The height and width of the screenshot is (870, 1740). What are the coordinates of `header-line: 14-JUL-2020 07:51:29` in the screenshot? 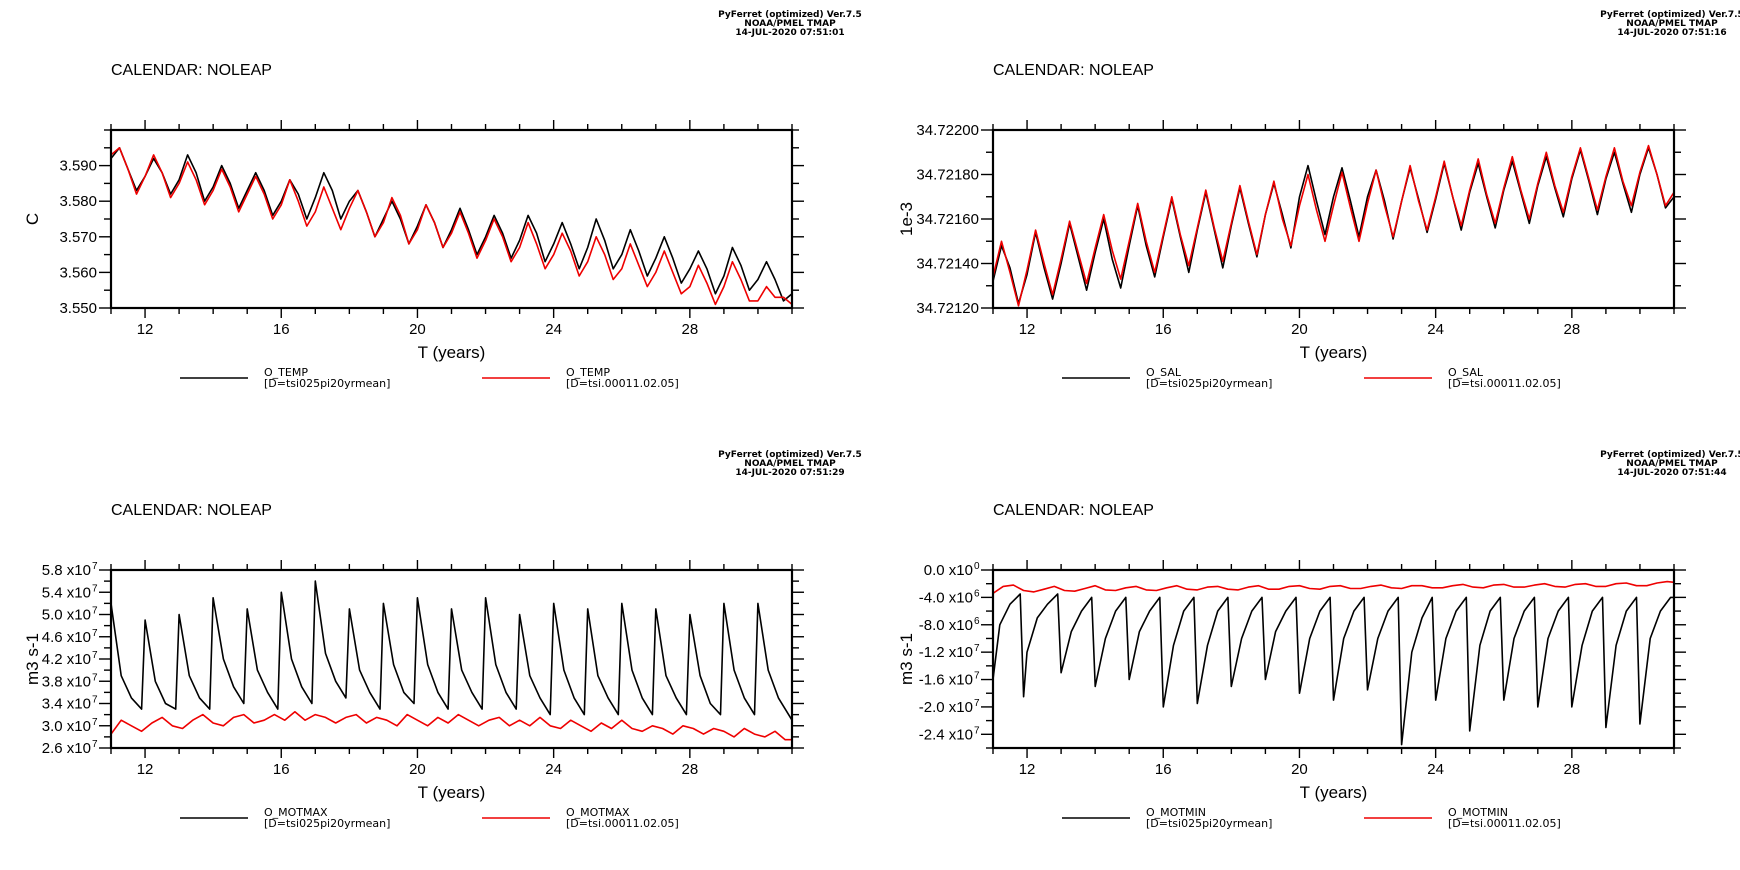 It's located at (789, 473).